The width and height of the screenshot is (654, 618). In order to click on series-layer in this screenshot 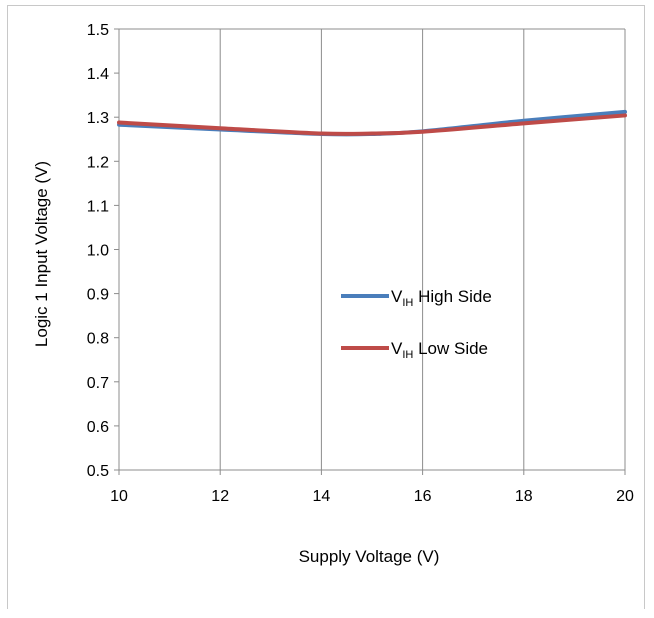, I will do `click(372, 123)`.